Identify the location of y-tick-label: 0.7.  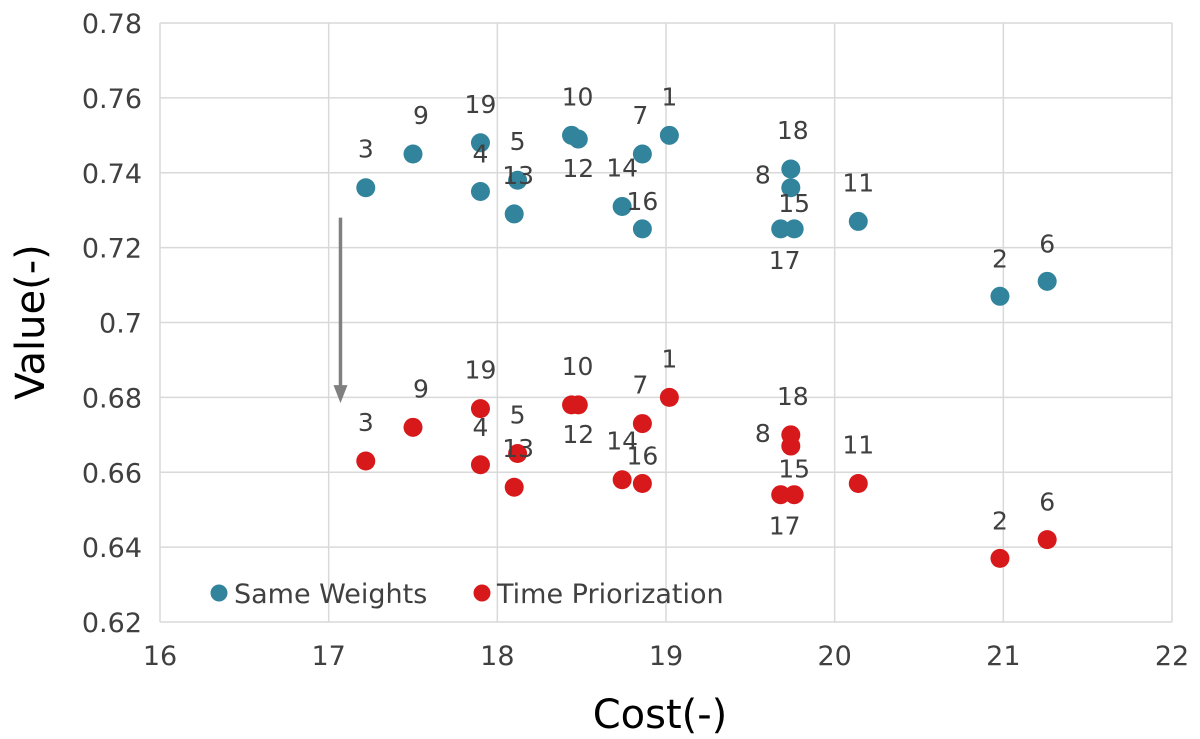
(120, 324).